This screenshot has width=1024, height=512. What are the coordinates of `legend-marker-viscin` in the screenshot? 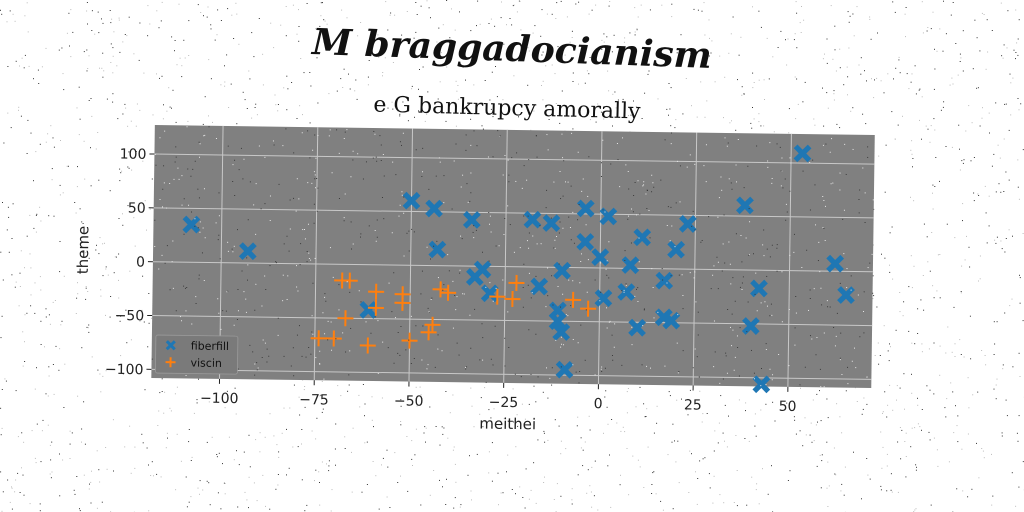 It's located at (170, 362).